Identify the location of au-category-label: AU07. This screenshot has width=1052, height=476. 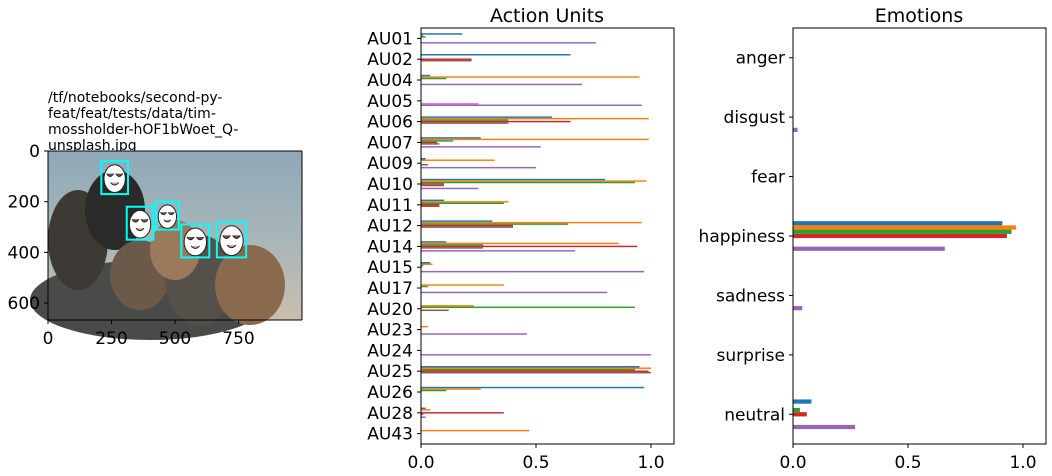
(390, 143).